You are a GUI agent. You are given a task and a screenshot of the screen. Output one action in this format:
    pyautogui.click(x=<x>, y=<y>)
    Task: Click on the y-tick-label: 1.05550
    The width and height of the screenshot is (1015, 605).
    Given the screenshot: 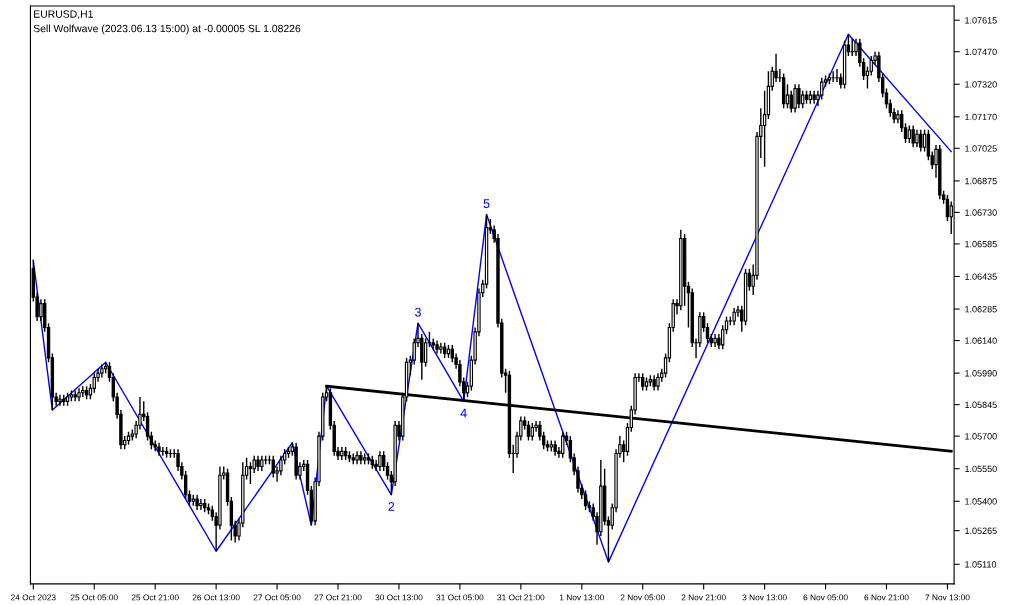 What is the action you would take?
    pyautogui.click(x=981, y=469)
    